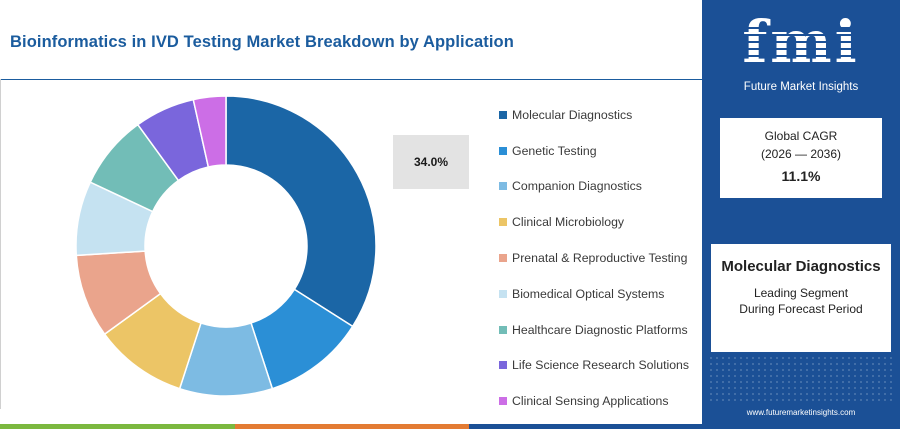  I want to click on legend-label: Healthcare Diagnostic Platforms, so click(600, 329).